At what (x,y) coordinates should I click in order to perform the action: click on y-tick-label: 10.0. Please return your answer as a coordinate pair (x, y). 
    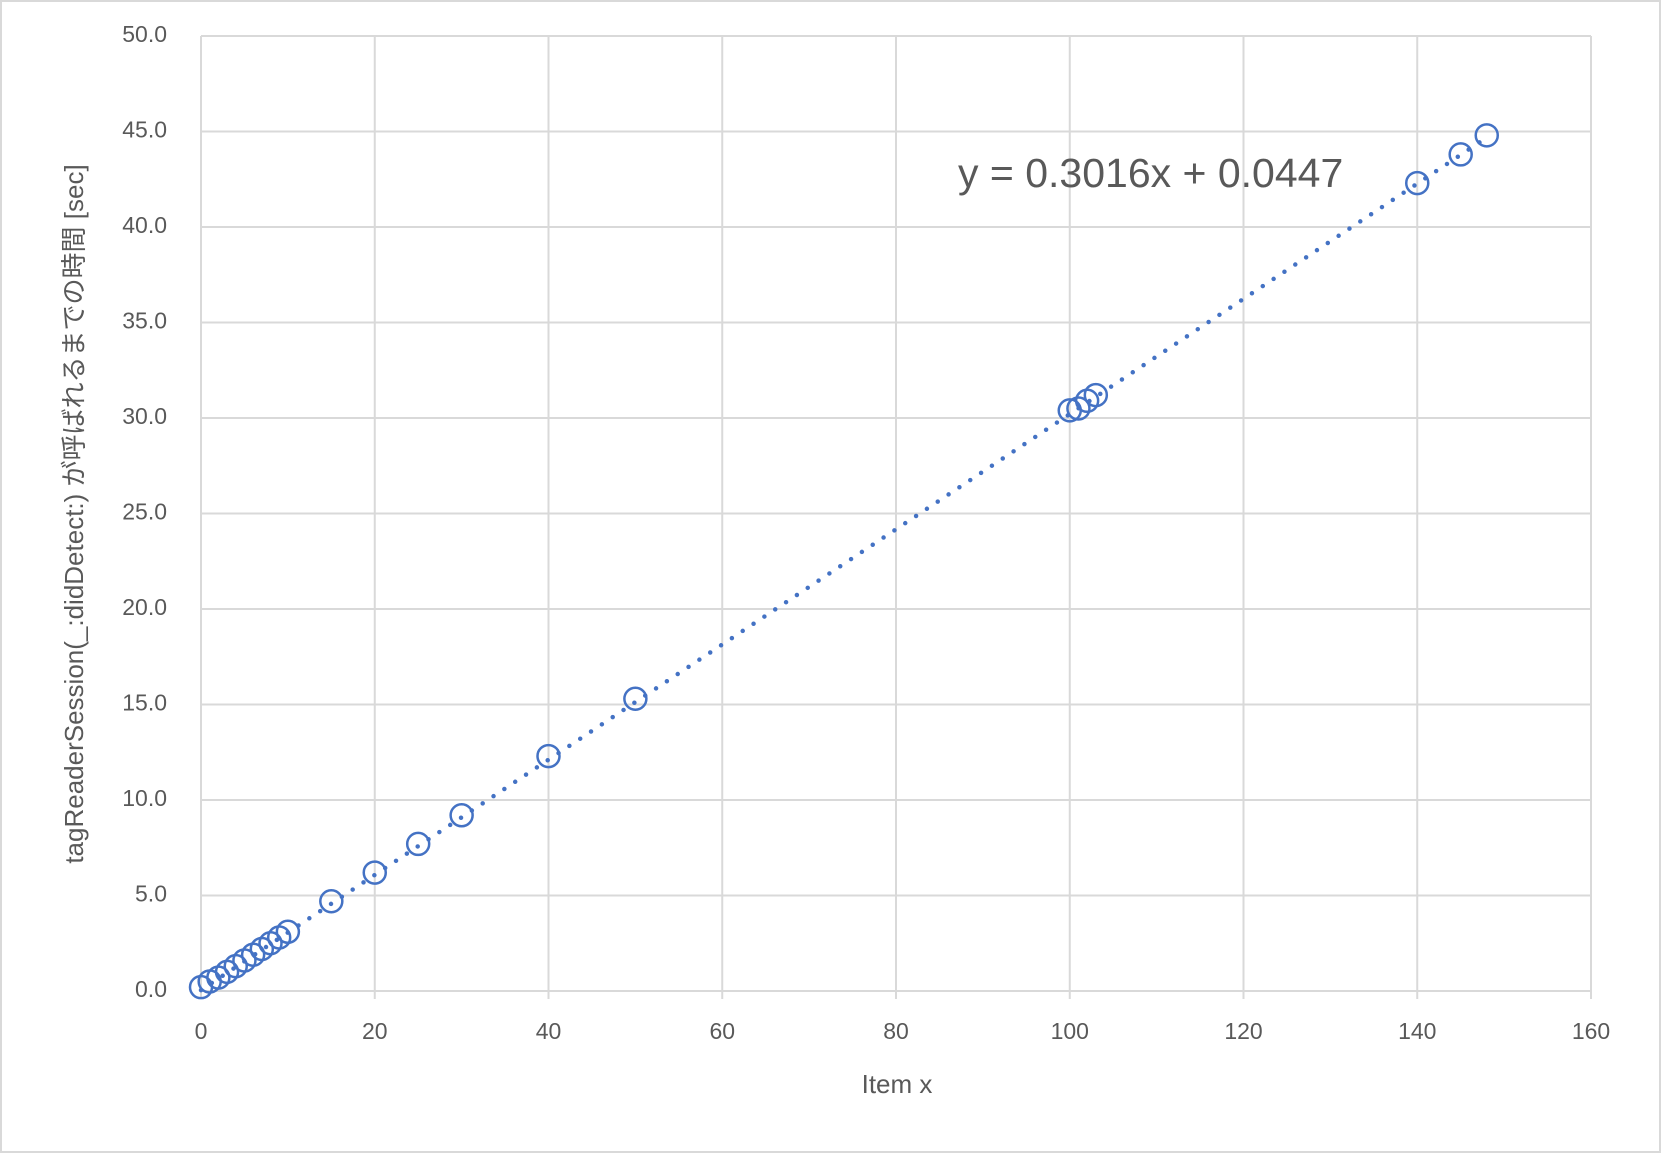
    Looking at the image, I should click on (144, 798).